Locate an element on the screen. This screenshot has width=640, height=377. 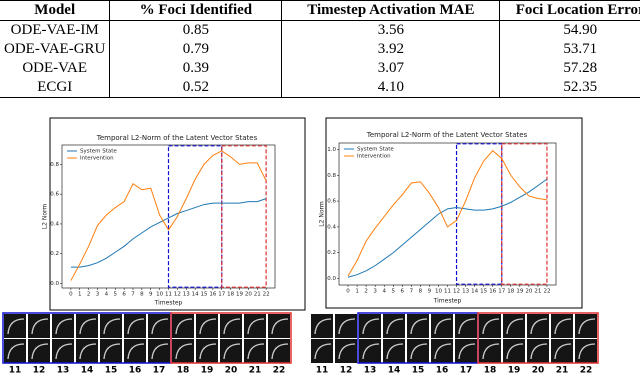
frame-label: 22 is located at coordinates (586, 371).